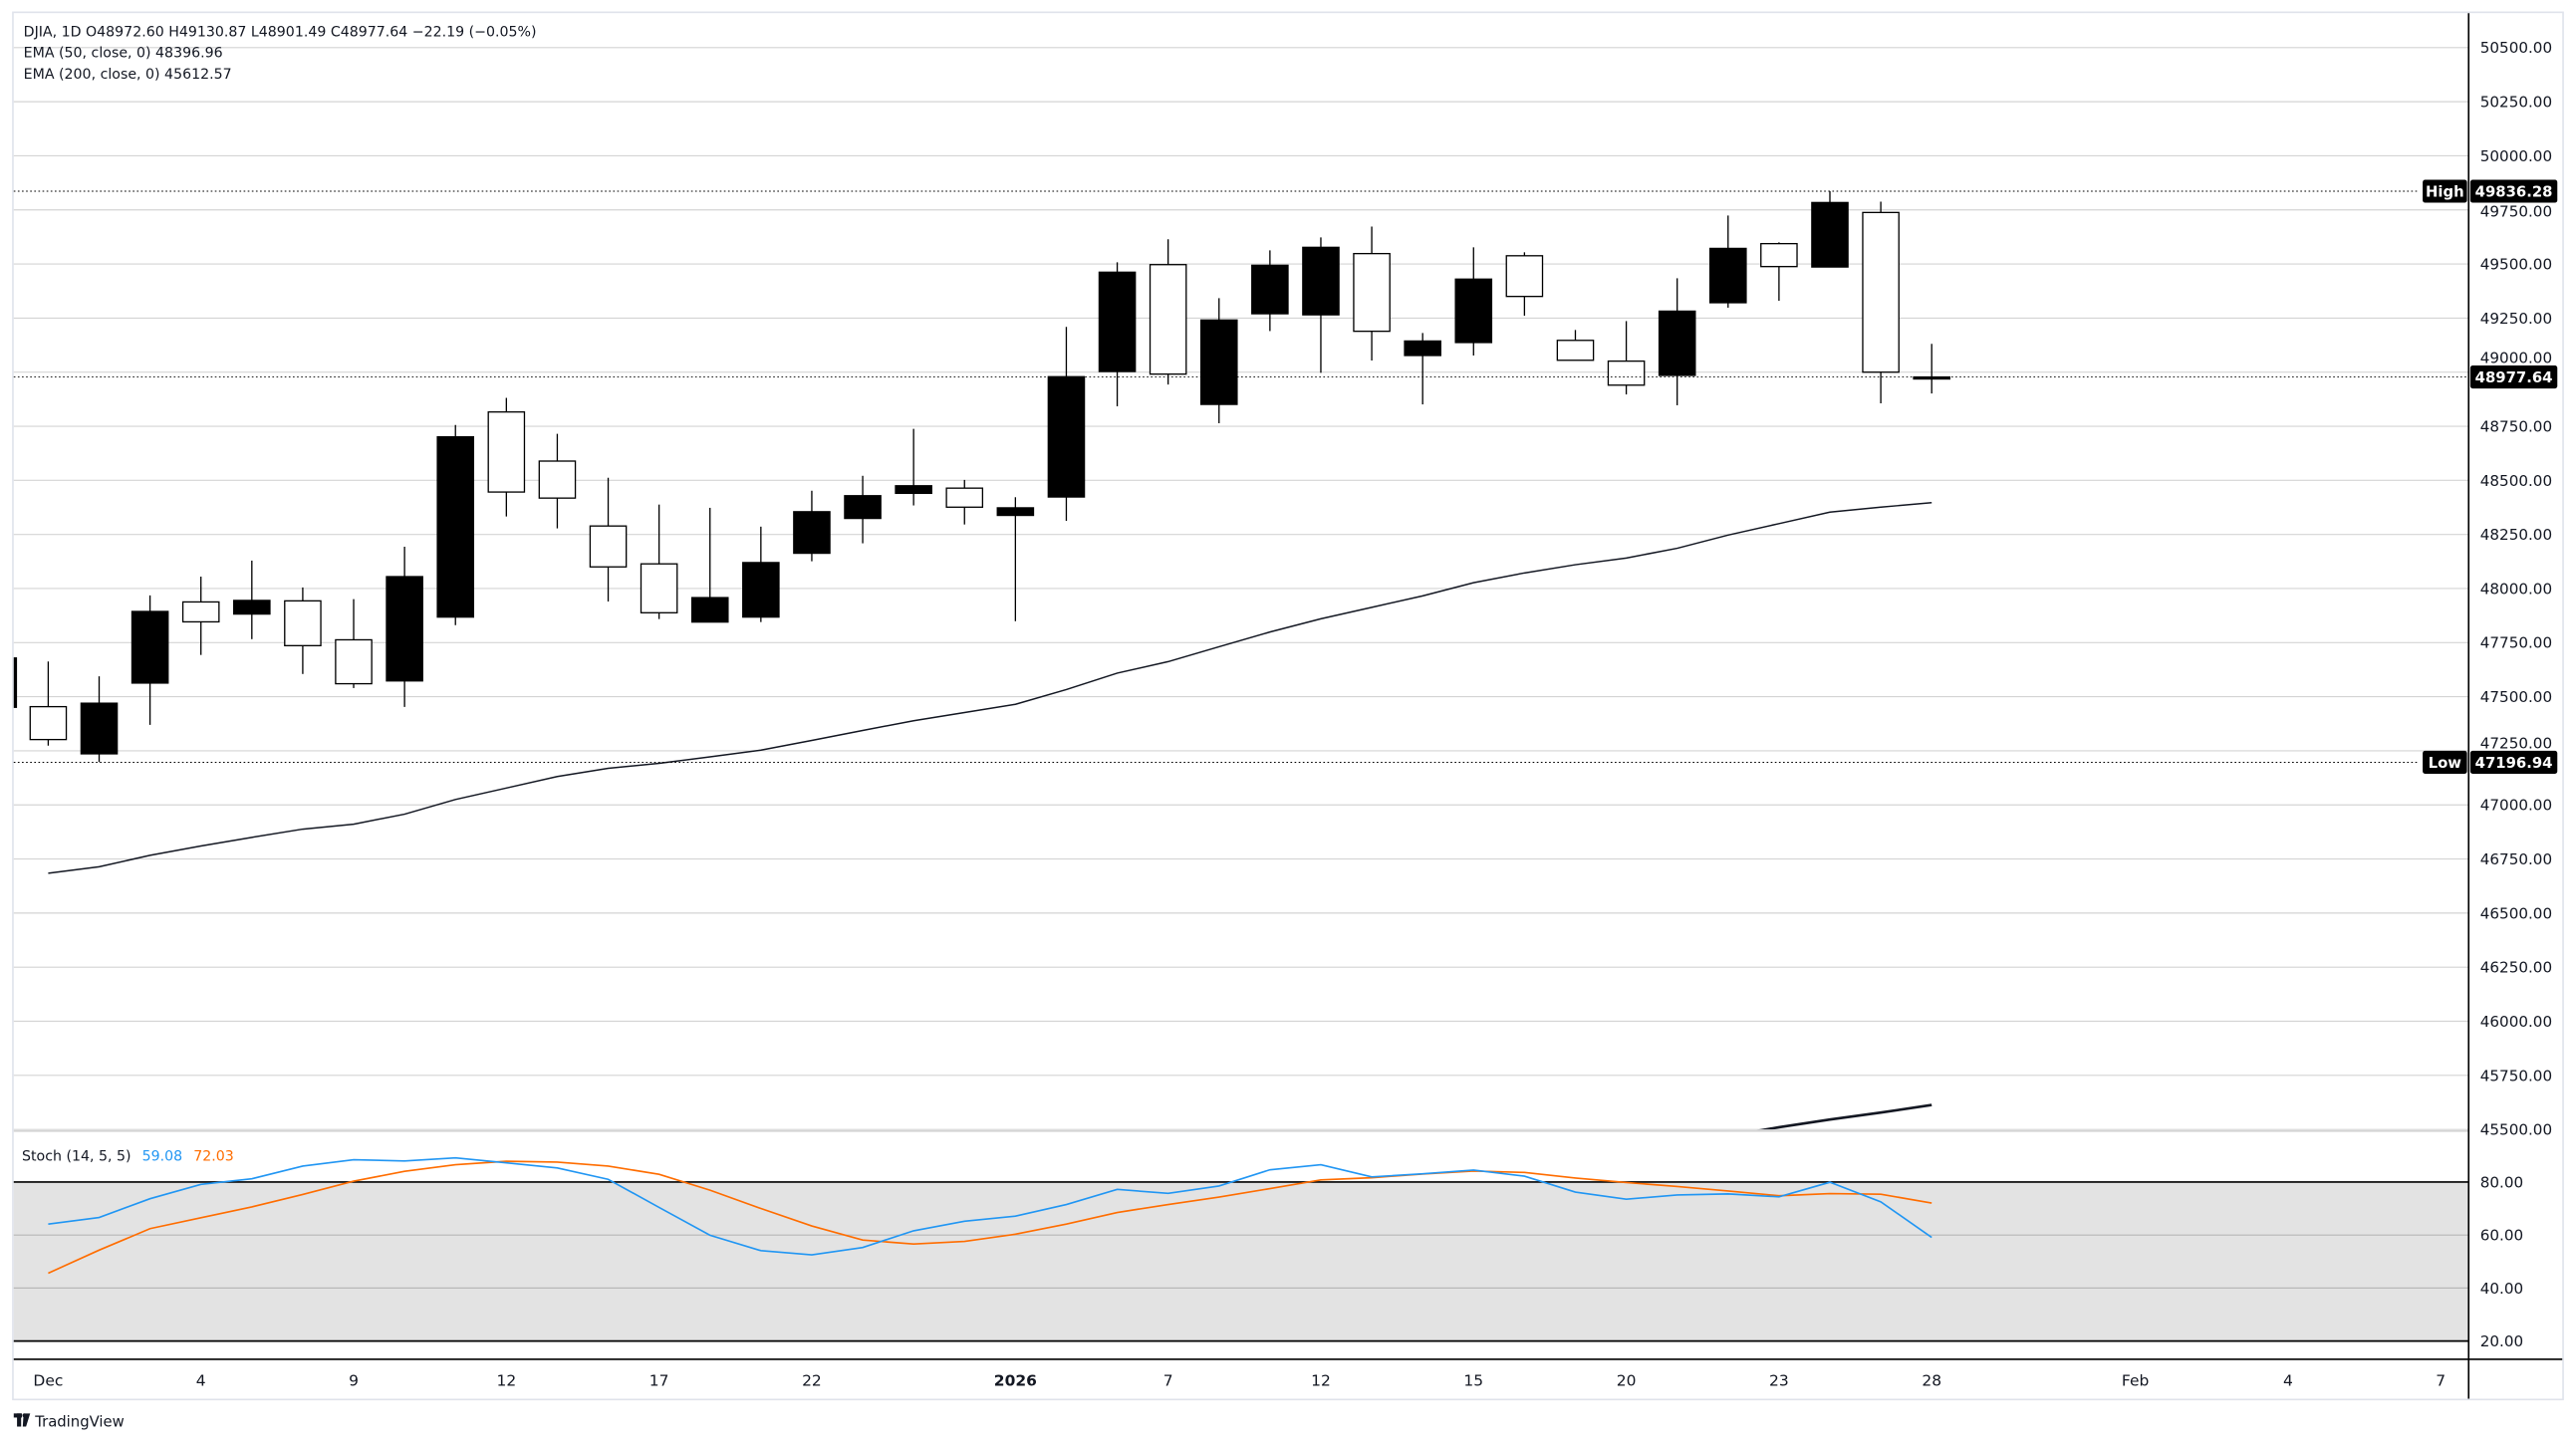 The height and width of the screenshot is (1443, 2576). Describe the element at coordinates (1241, 1249) in the screenshot. I see `stoch-pane` at that location.